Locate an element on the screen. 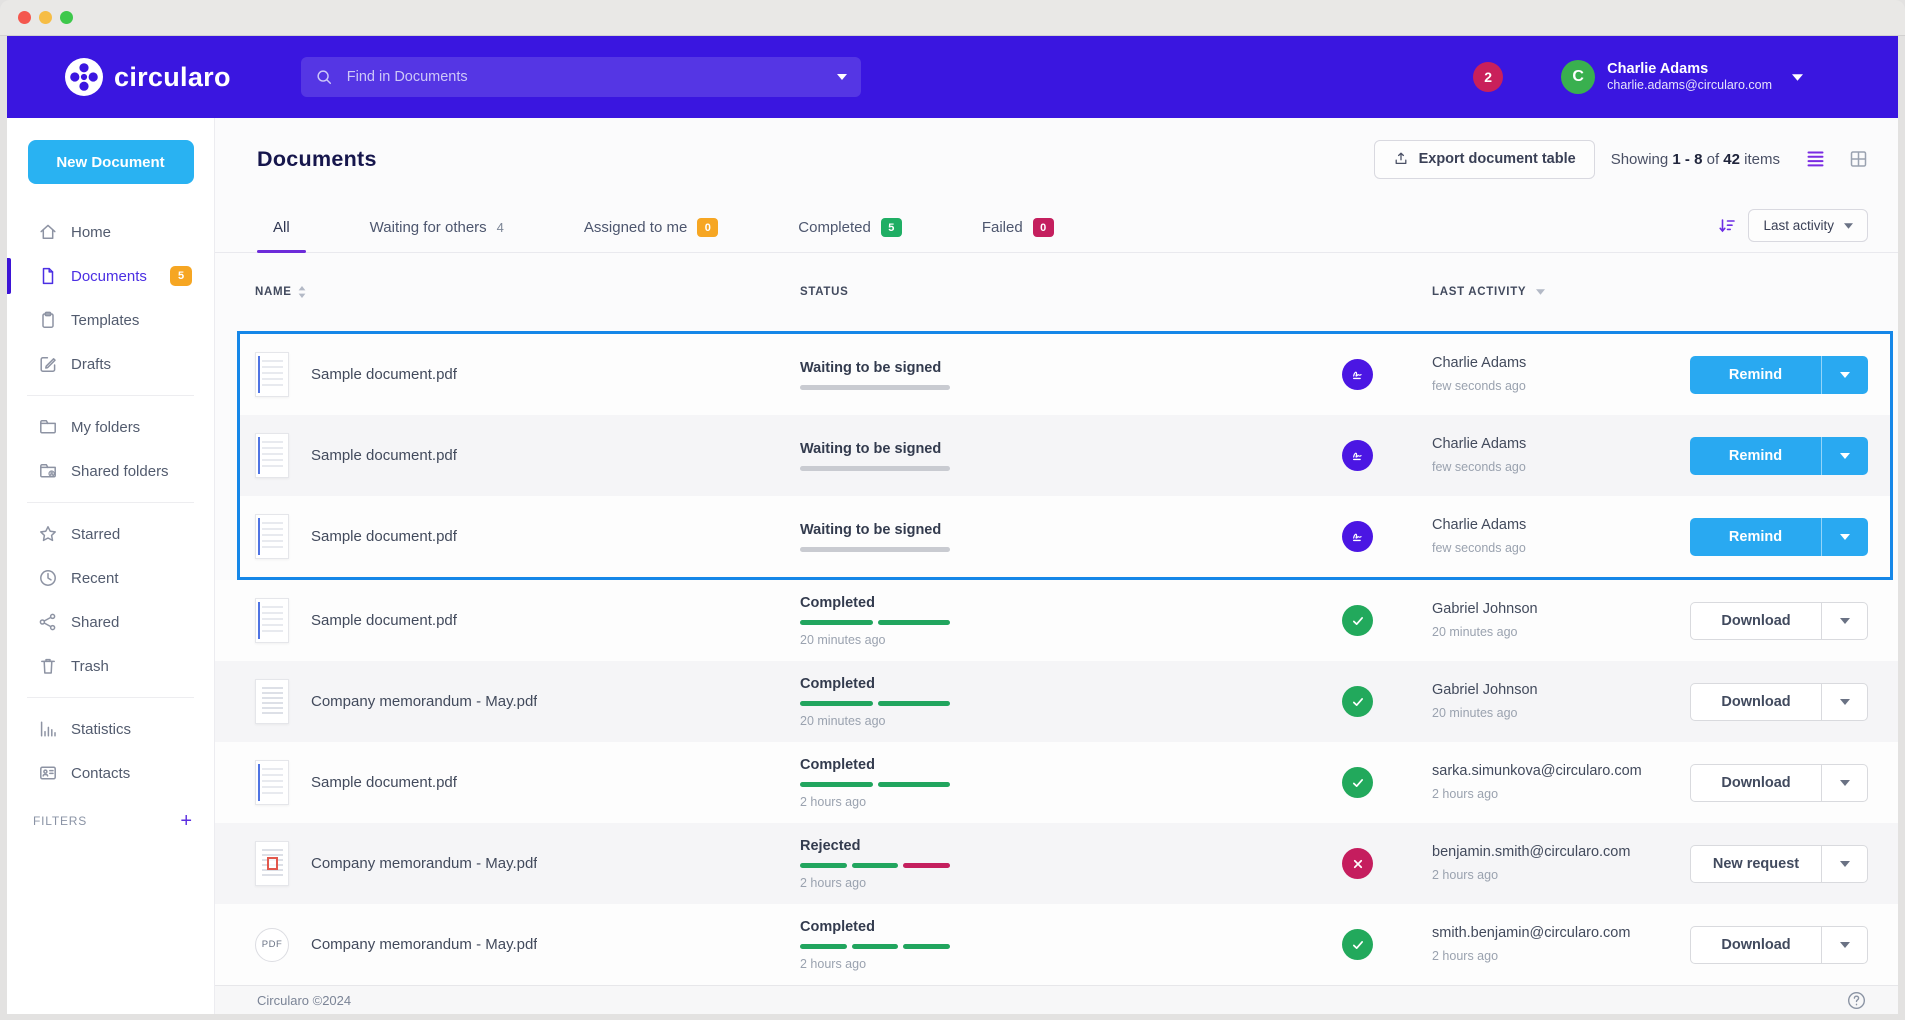  tab-completed: Completed 5 is located at coordinates (850, 235).